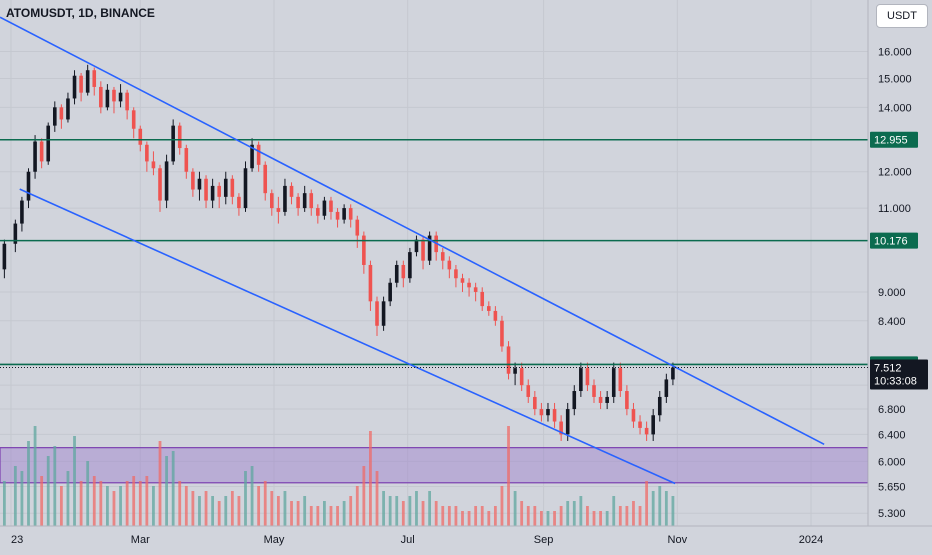 This screenshot has height=555, width=932. I want to click on support-zone, so click(434, 465).